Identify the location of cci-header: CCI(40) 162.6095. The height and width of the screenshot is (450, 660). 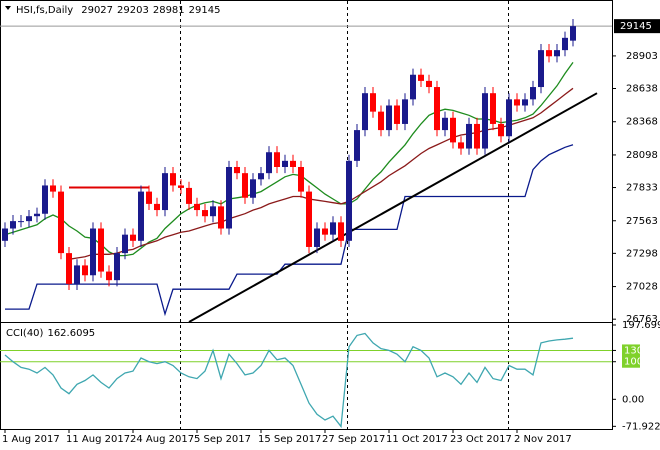
(50, 333).